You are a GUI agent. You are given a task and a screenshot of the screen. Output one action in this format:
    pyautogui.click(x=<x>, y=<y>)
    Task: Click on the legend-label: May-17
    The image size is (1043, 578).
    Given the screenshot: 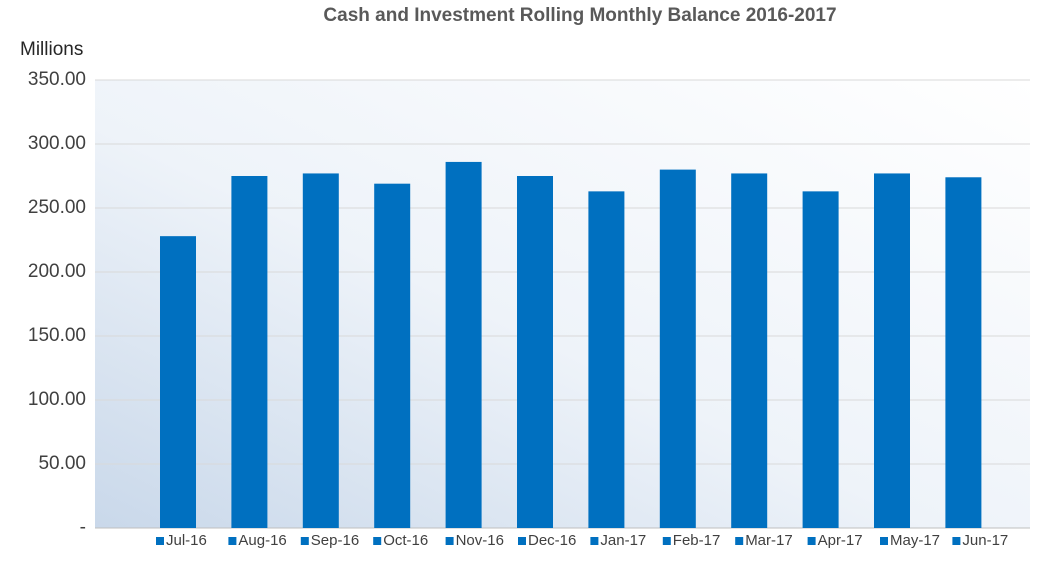 What is the action you would take?
    pyautogui.click(x=915, y=540)
    